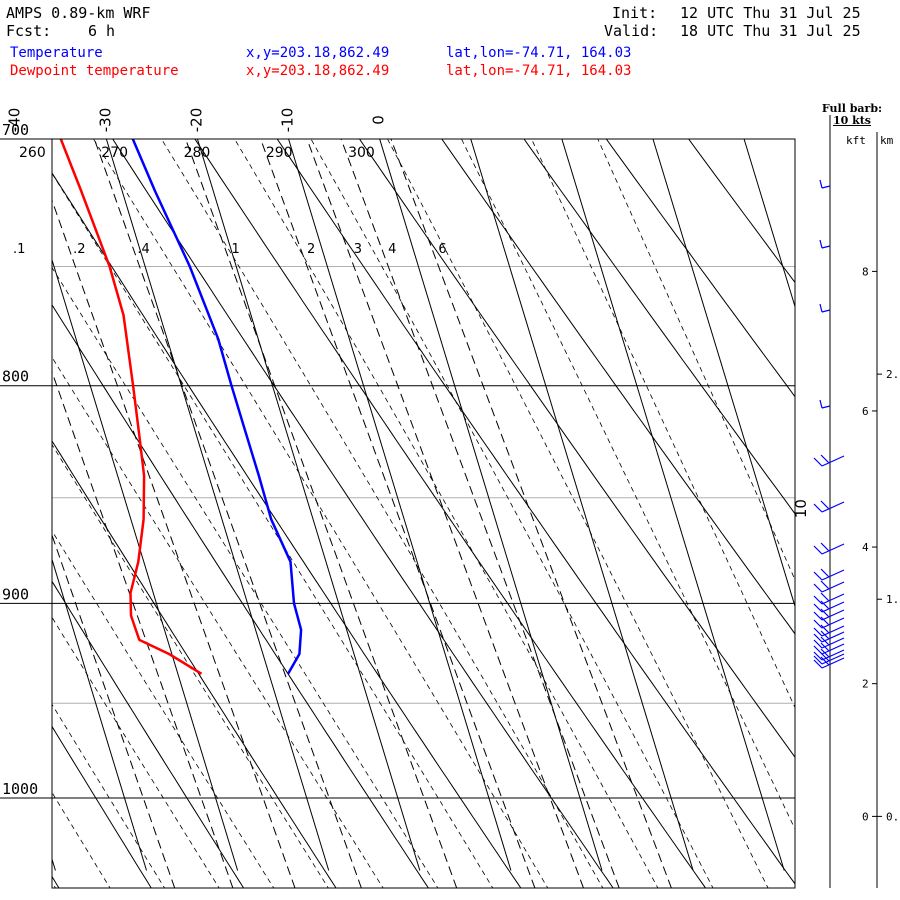  Describe the element at coordinates (887, 140) in the screenshot. I see `km-axis-label: km` at that location.